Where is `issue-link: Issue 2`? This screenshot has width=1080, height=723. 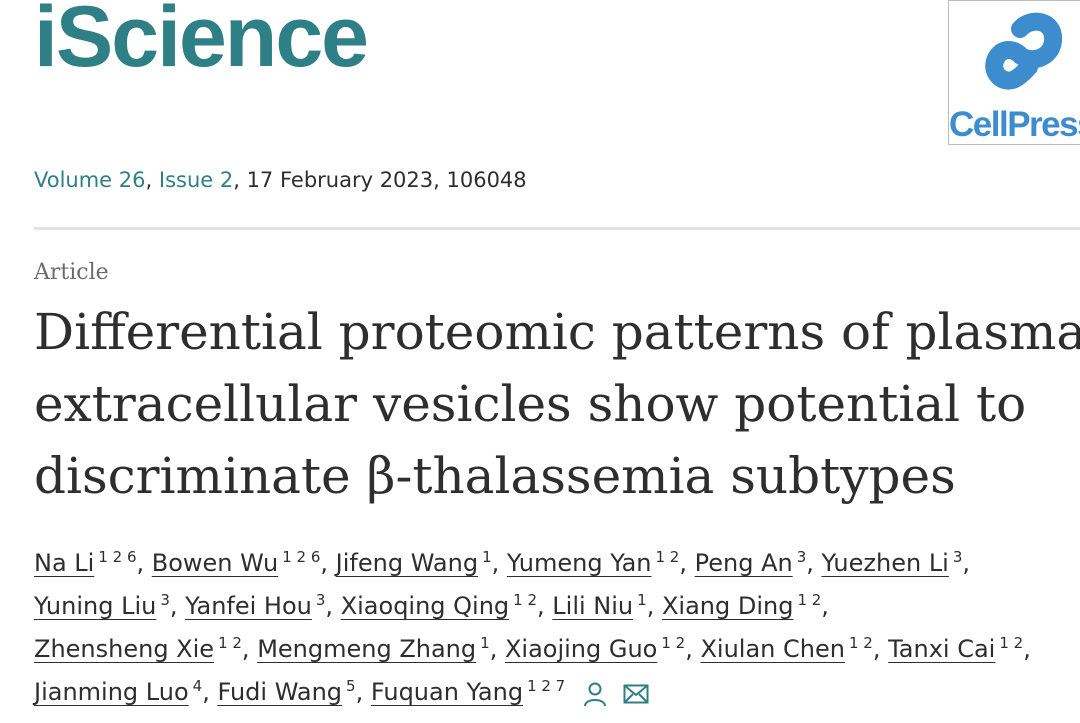
issue-link: Issue 2 is located at coordinates (196, 180).